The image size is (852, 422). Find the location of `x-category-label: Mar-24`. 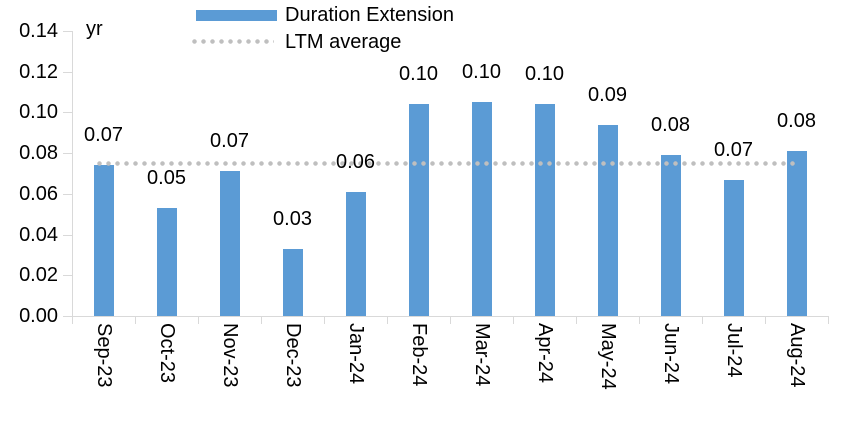

x-category-label: Mar-24 is located at coordinates (482, 355).